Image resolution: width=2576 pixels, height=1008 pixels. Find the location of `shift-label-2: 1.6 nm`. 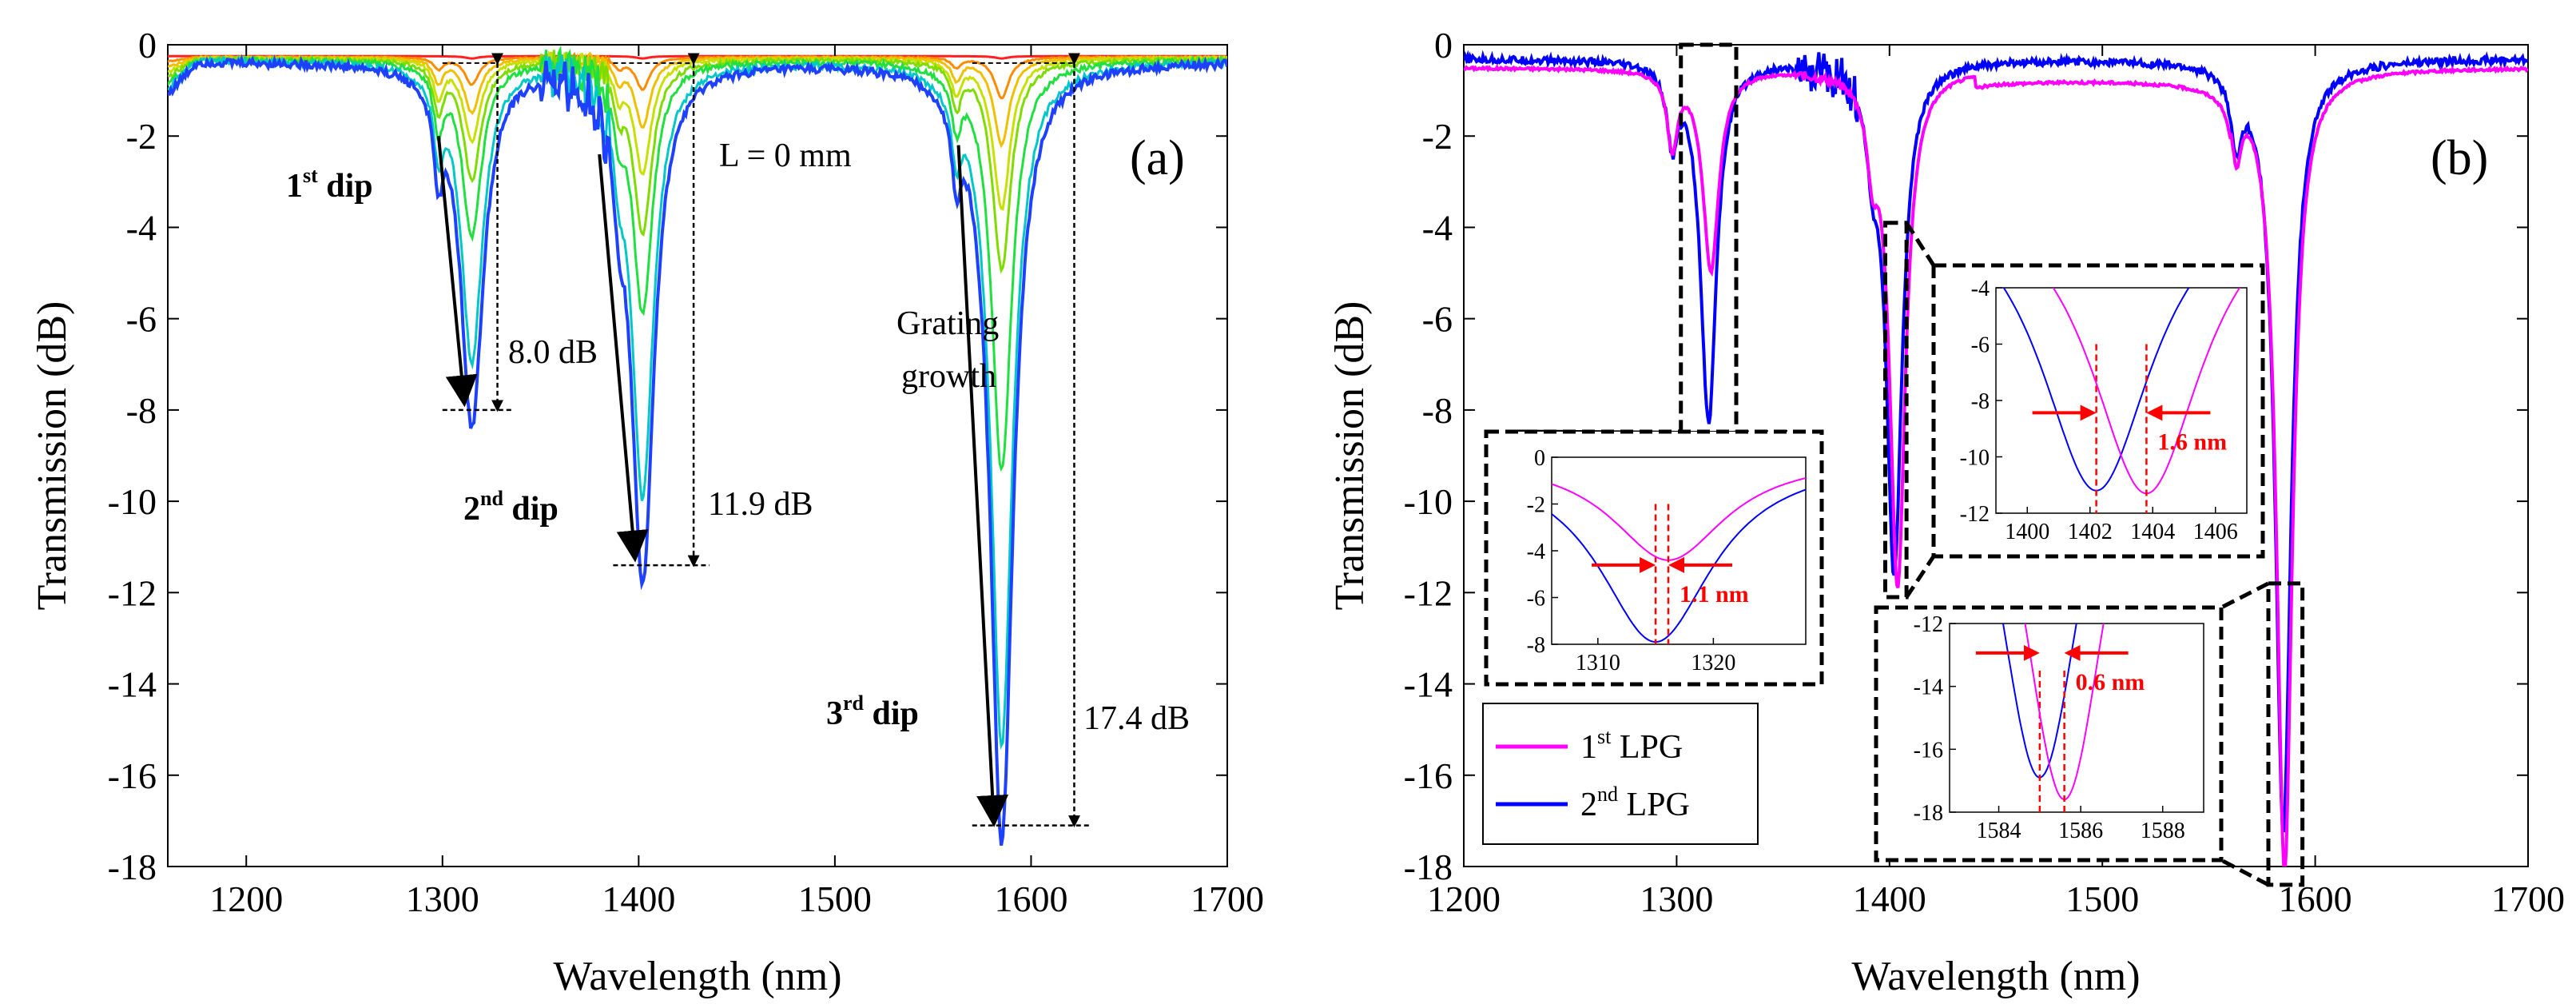

shift-label-2: 1.6 nm is located at coordinates (2192, 441).